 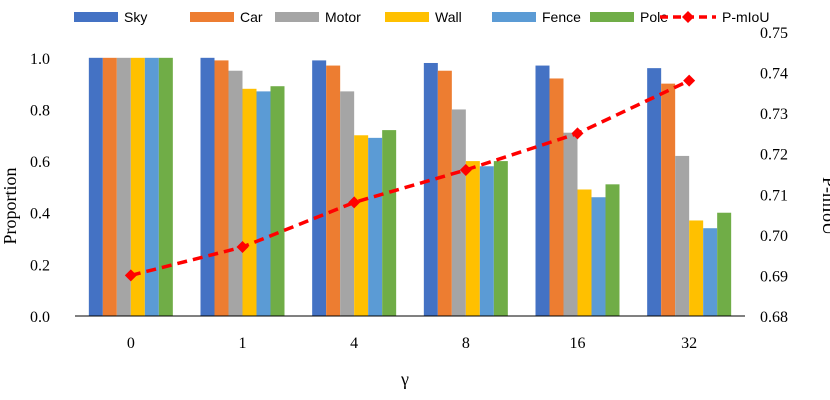 What do you see at coordinates (466, 343) in the screenshot?
I see `x-tick-label: 8` at bounding box center [466, 343].